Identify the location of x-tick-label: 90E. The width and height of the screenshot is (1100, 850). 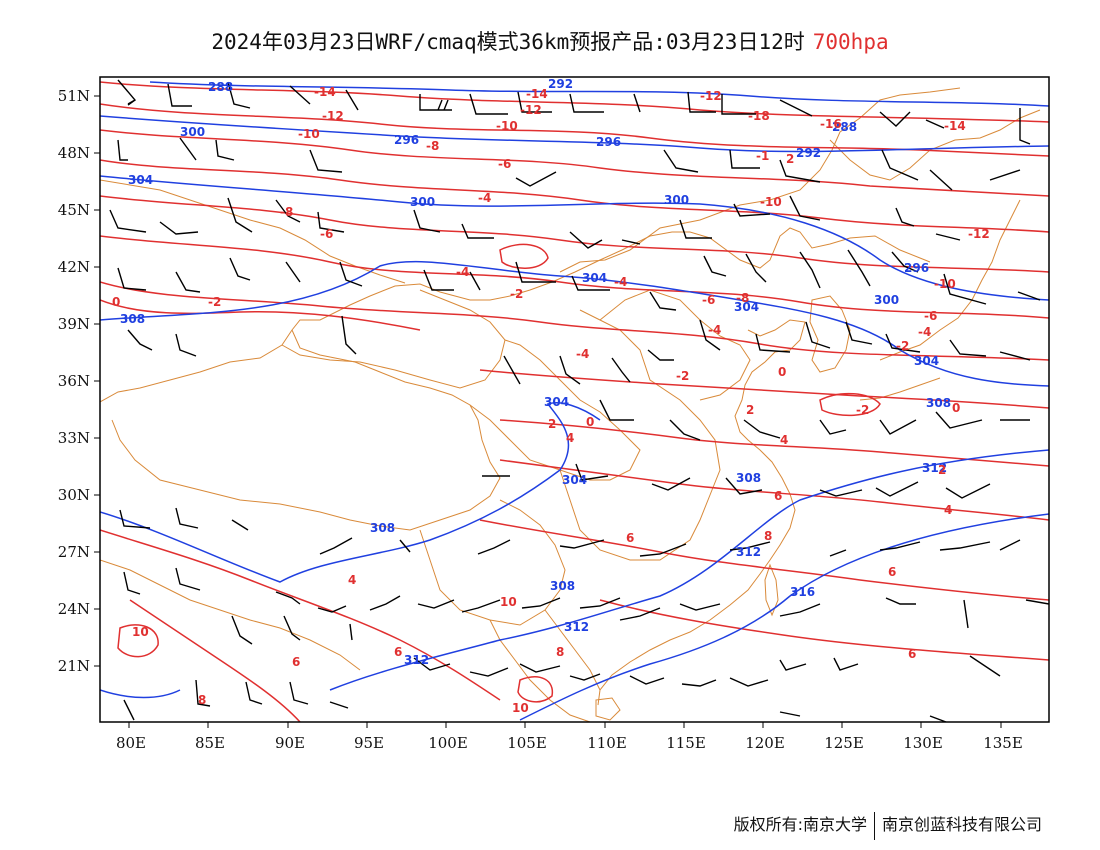
(290, 743).